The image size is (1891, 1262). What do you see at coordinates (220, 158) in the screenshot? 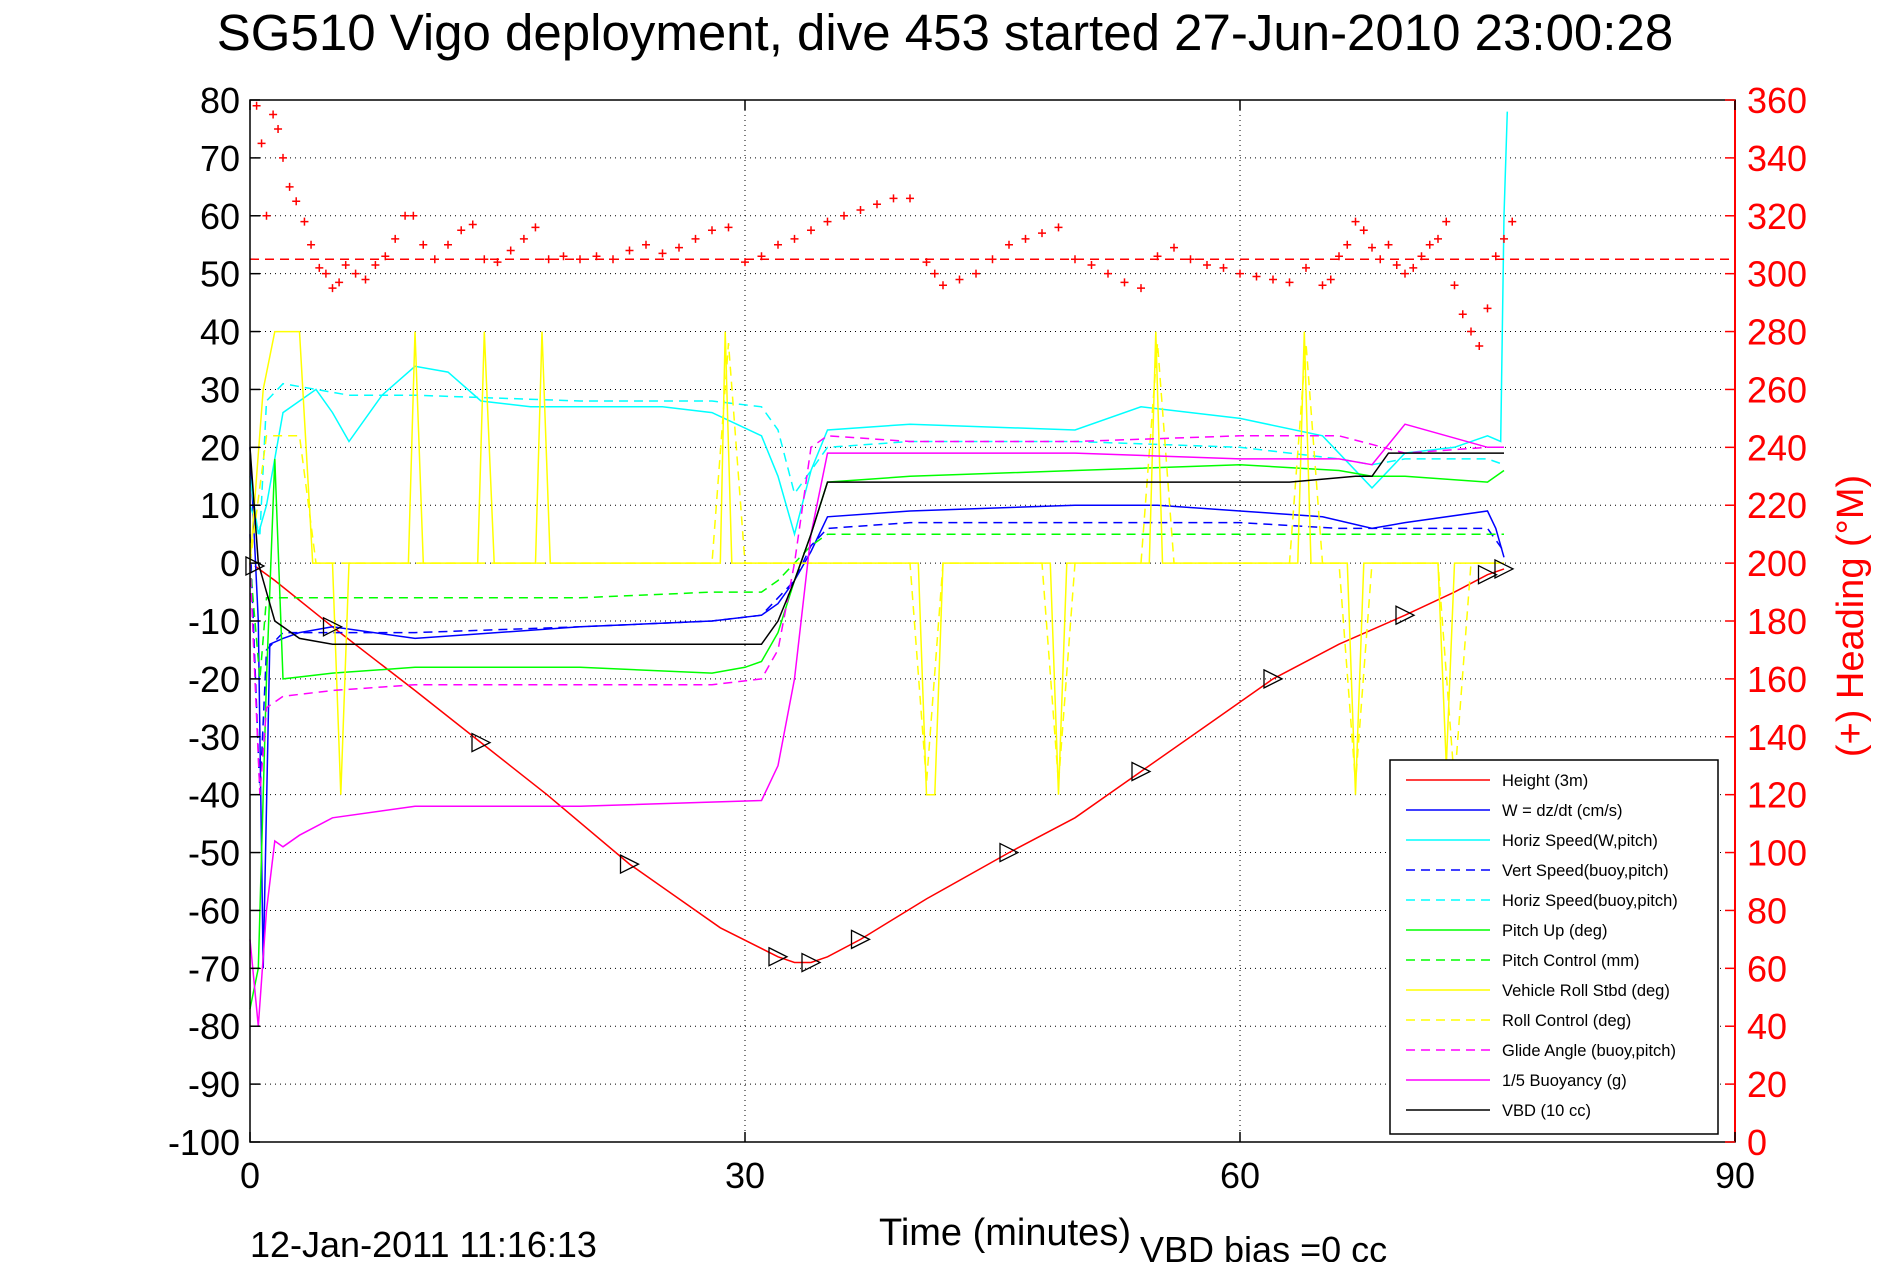
I see `y-tick-label: 70` at bounding box center [220, 158].